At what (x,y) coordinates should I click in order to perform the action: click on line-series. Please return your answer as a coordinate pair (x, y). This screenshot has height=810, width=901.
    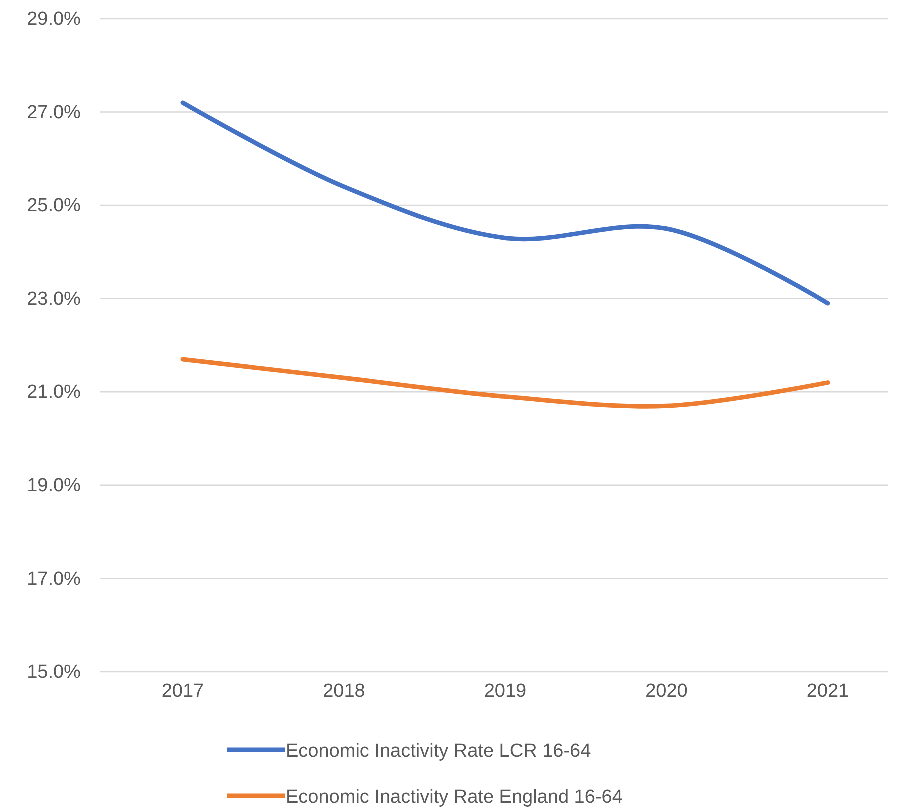
    Looking at the image, I should click on (505, 383).